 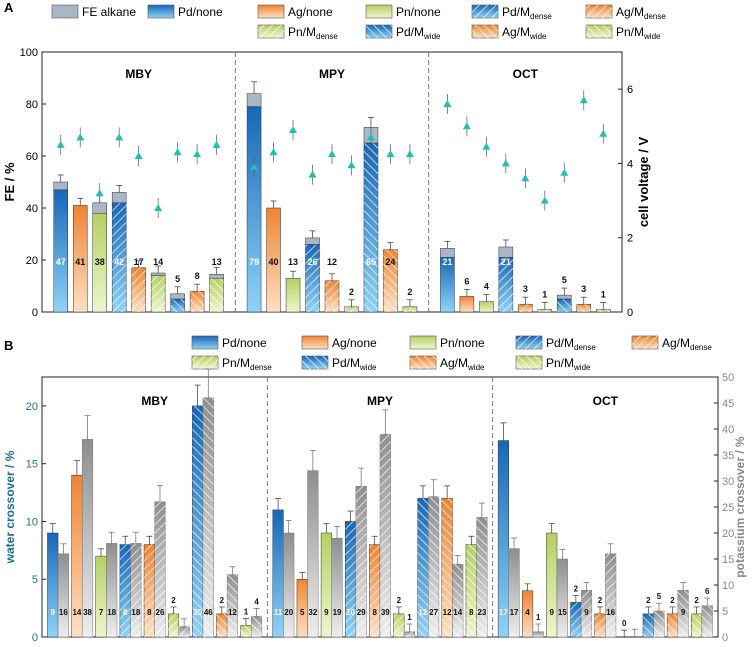 What do you see at coordinates (29, 53) in the screenshot?
I see `ytick-label-a-5: 100` at bounding box center [29, 53].